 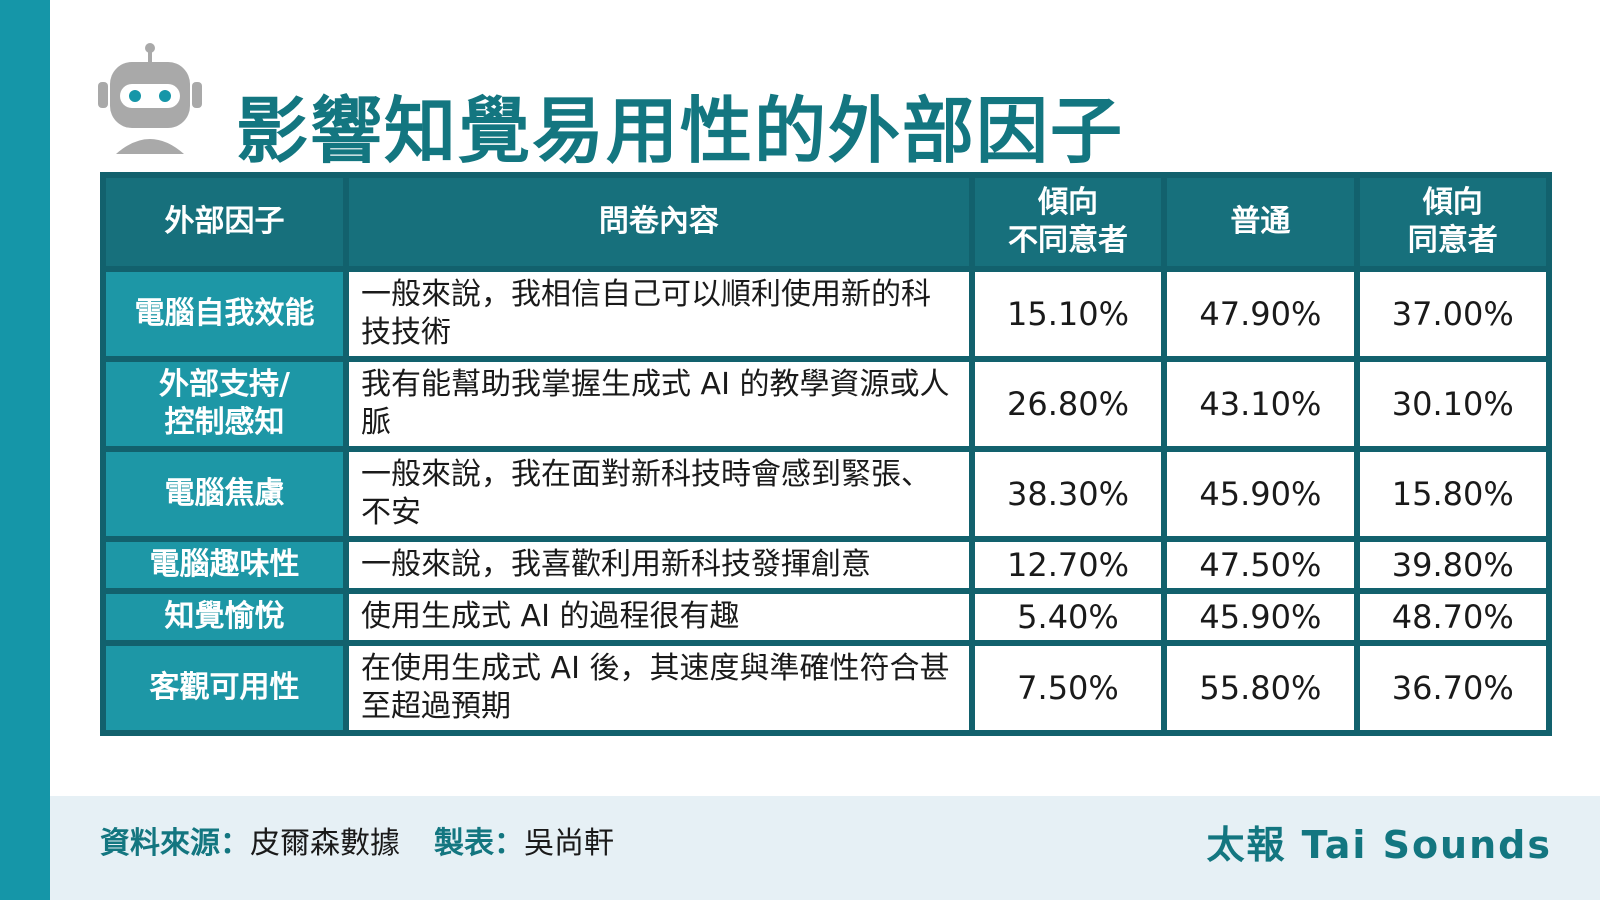 I want to click on agree-value: 15.80%, so click(x=1453, y=494).